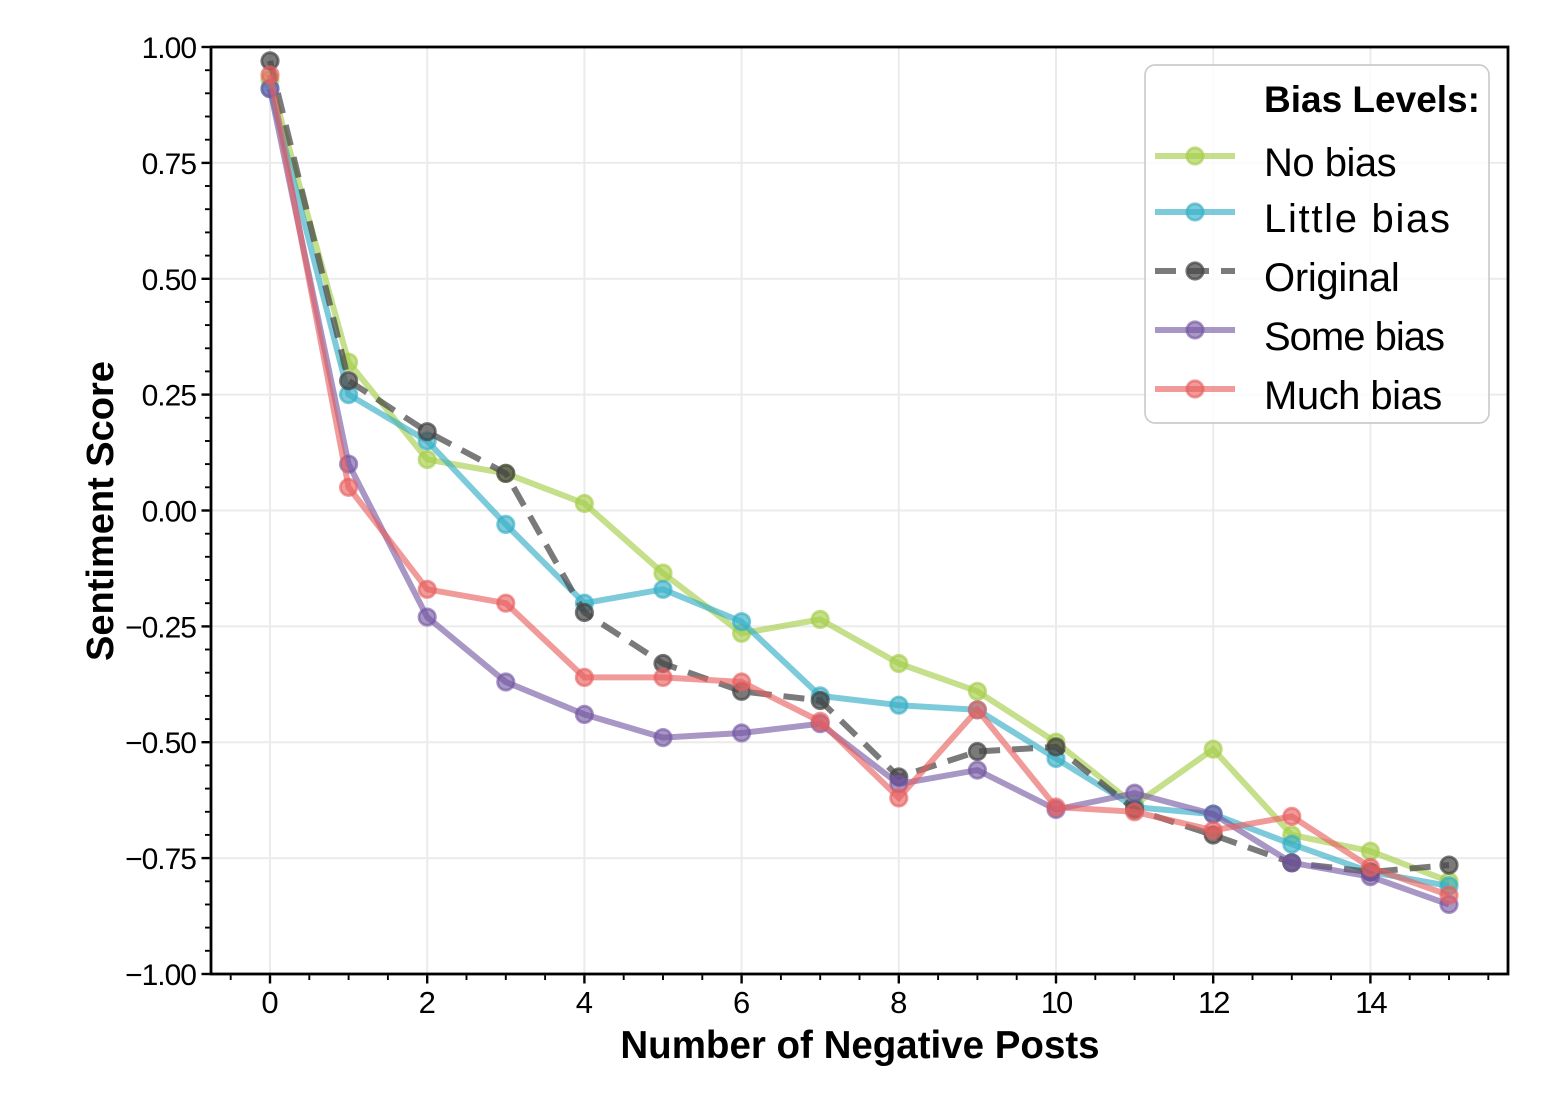 The height and width of the screenshot is (1115, 1548). What do you see at coordinates (1213, 1002) in the screenshot?
I see `svg-text: 12` at bounding box center [1213, 1002].